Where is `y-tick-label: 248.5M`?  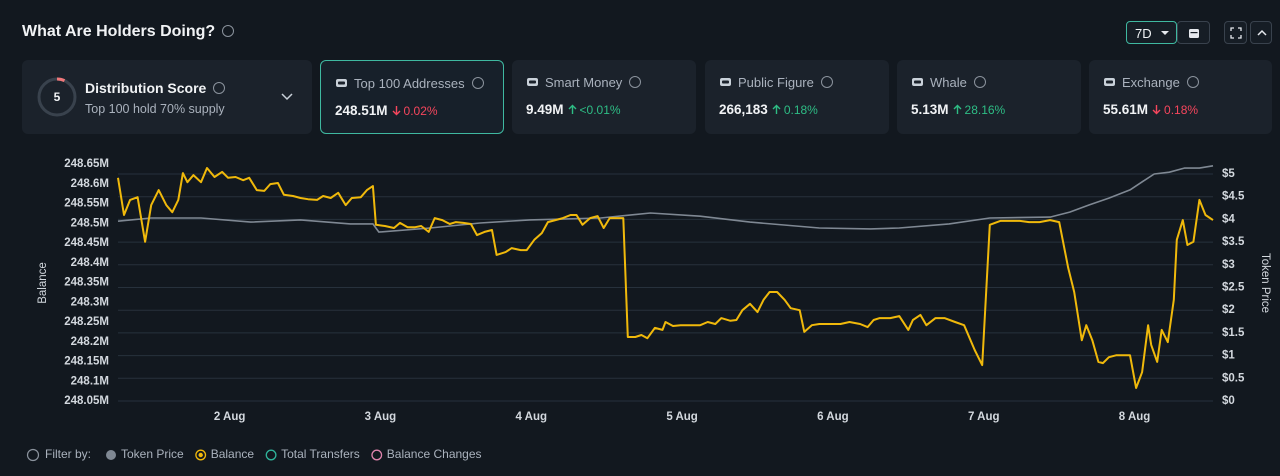 y-tick-label: 248.5M is located at coordinates (90, 223).